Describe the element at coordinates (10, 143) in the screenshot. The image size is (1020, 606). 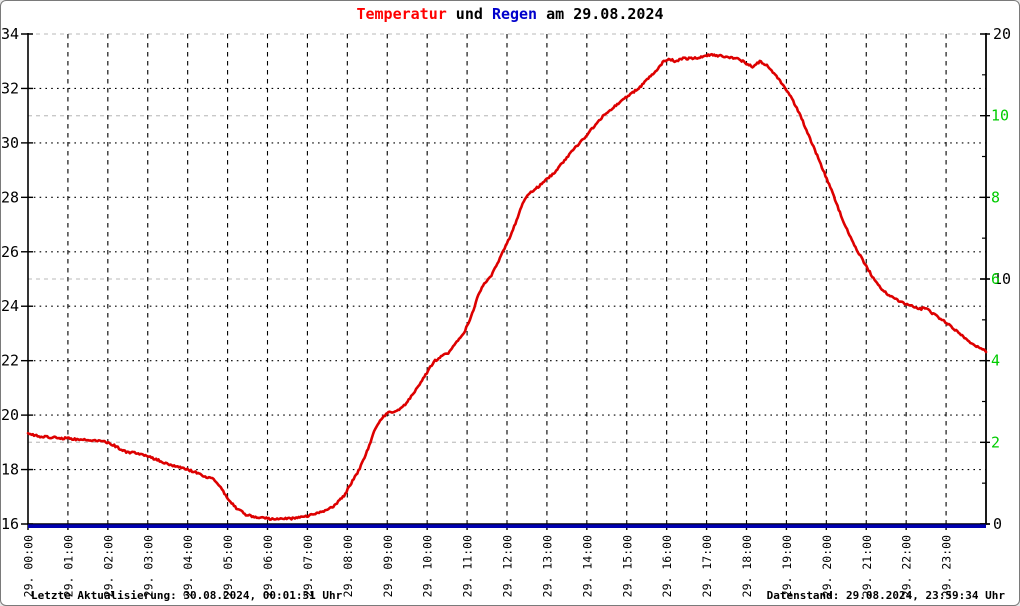
I see `left-axis-label: 30` at that location.